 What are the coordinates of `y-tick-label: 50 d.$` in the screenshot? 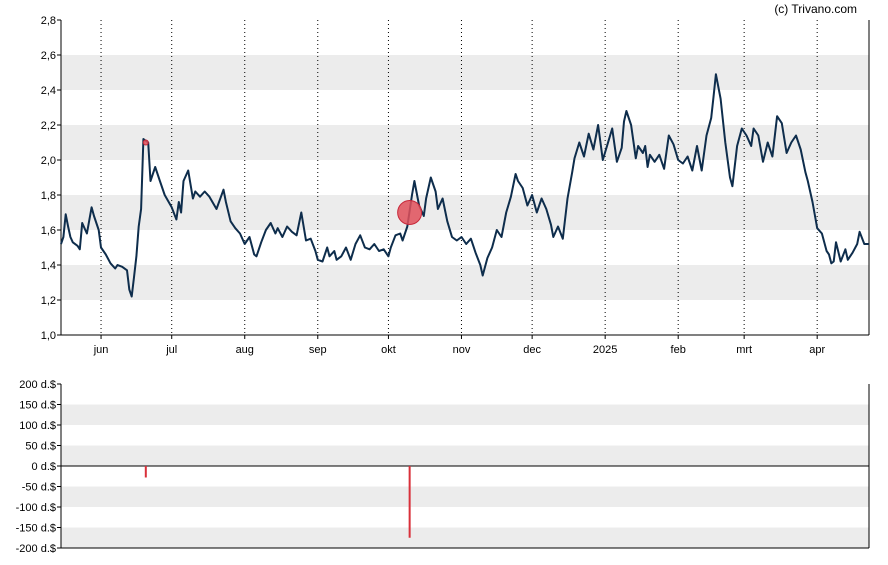 It's located at (40, 447).